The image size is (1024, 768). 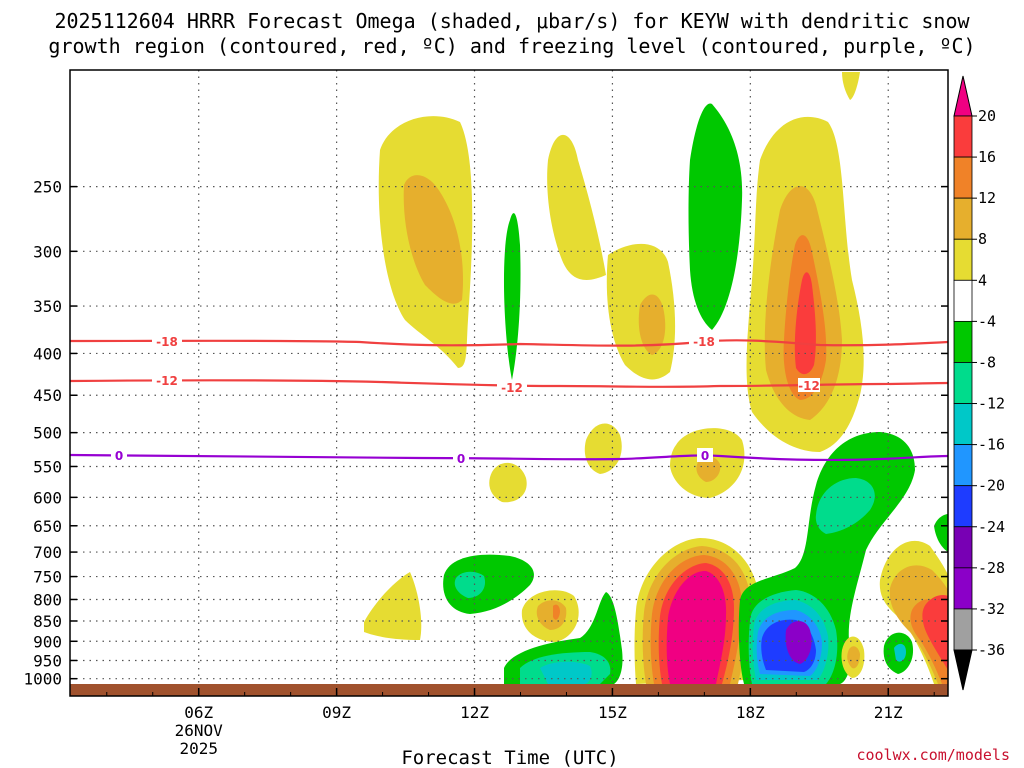 What do you see at coordinates (941, 533) in the screenshot?
I see `omega-region-right-edge-green` at bounding box center [941, 533].